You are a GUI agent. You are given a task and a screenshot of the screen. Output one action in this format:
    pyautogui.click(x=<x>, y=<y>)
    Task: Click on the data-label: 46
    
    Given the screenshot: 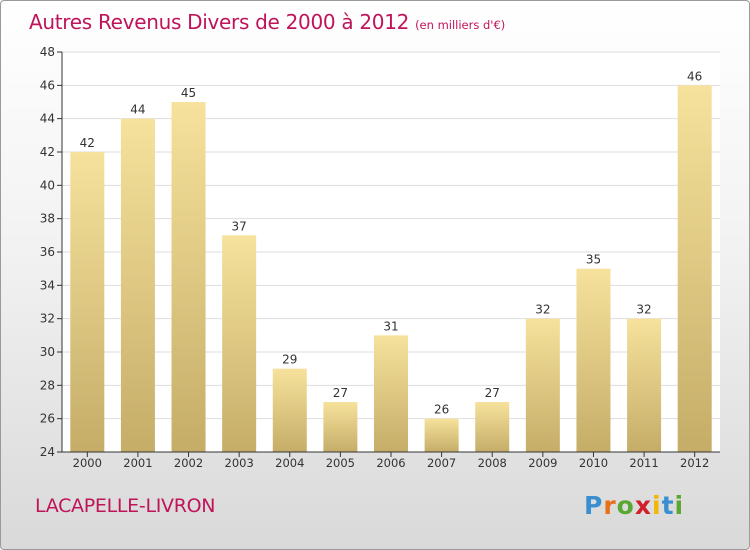 What is the action you would take?
    pyautogui.click(x=694, y=76)
    